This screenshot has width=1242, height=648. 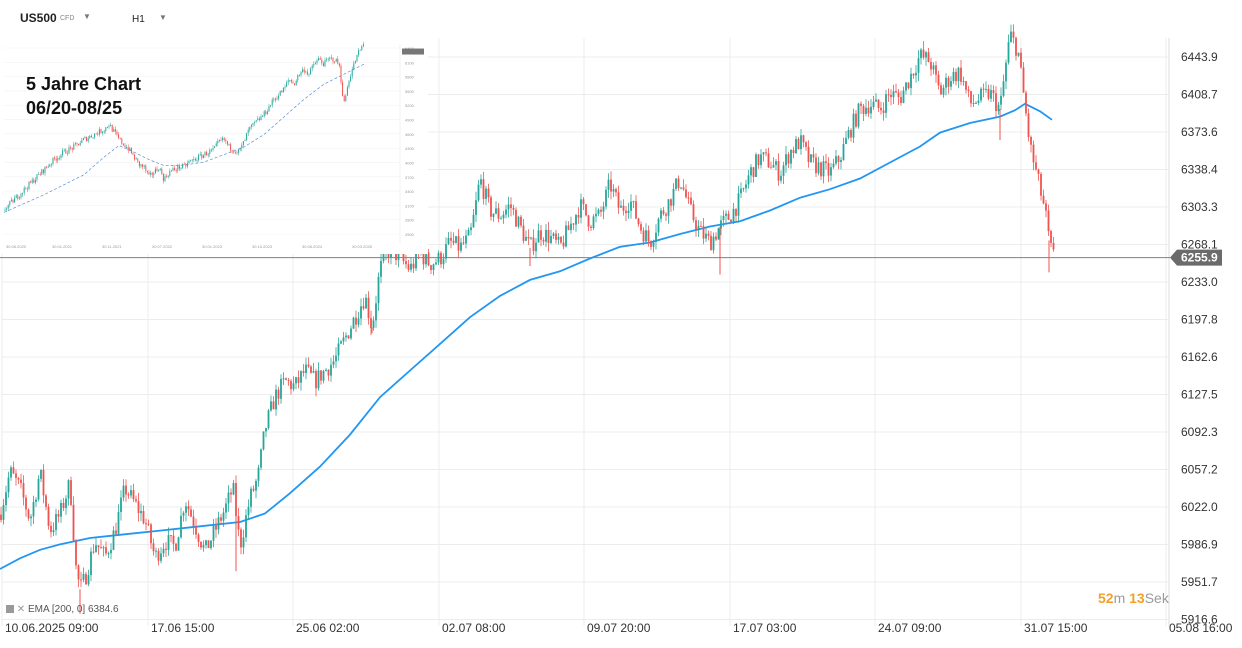 I want to click on timeframe-dropdown-icon: ▼, so click(x=163, y=17).